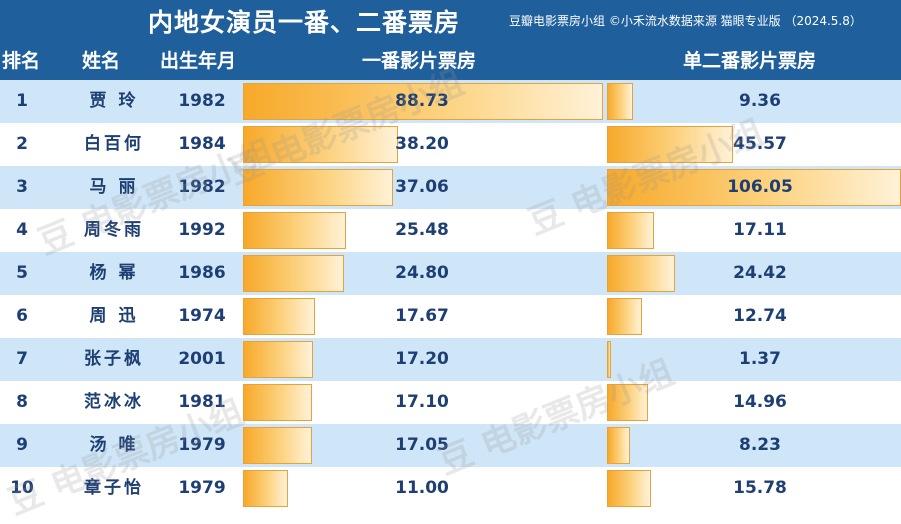 The height and width of the screenshot is (524, 901). I want to click on second-boxoffice-label: 106.05, so click(760, 187).